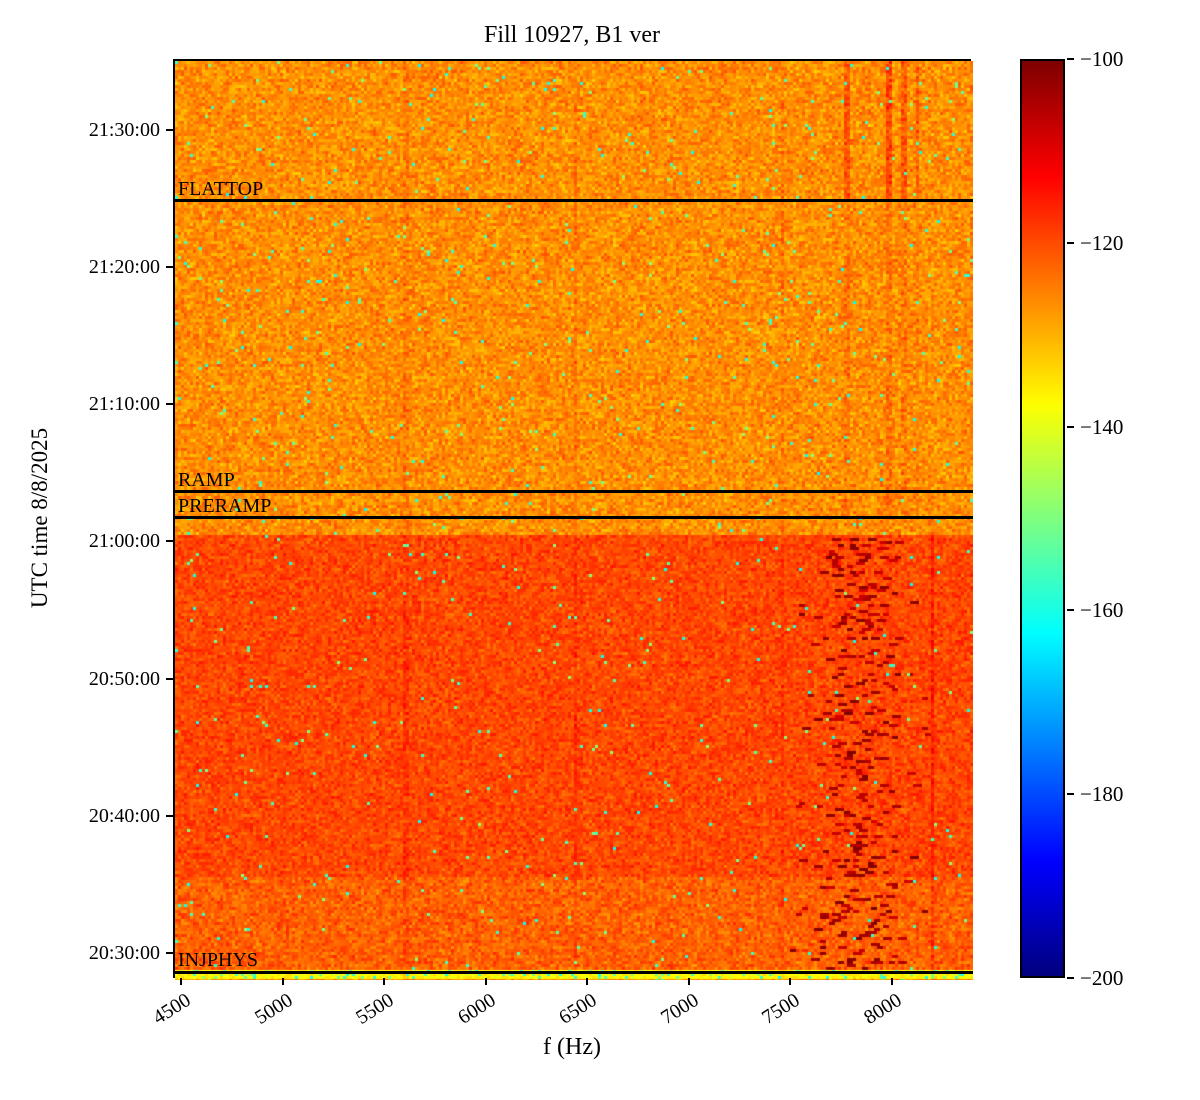 The image size is (1200, 1100). What do you see at coordinates (1102, 978) in the screenshot?
I see `colorbar-tick-label: −200` at bounding box center [1102, 978].